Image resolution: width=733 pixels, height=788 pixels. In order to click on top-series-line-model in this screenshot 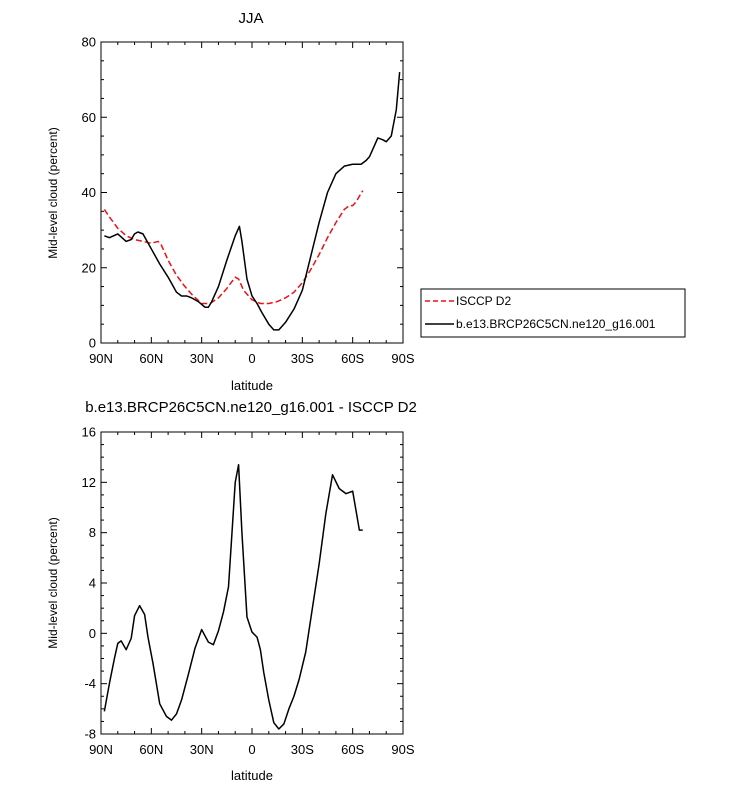, I will do `click(252, 201)`.